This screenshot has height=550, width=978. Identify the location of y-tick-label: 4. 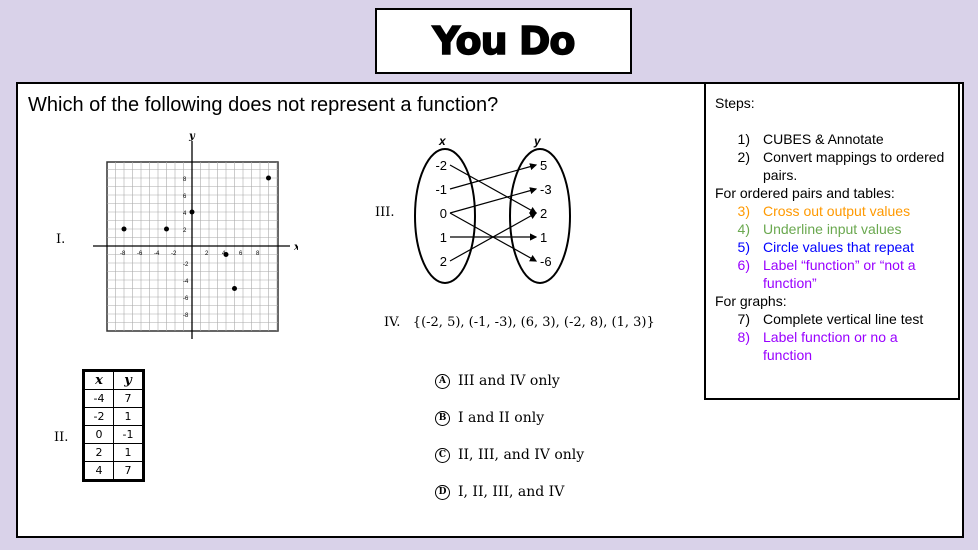
(185, 214).